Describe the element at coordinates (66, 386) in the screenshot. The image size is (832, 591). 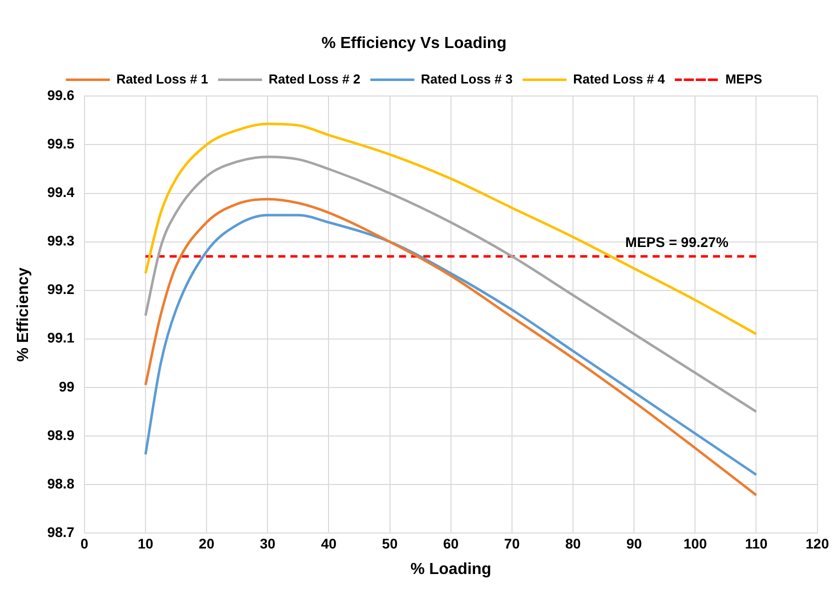
I see `y-tick-label: 99` at that location.